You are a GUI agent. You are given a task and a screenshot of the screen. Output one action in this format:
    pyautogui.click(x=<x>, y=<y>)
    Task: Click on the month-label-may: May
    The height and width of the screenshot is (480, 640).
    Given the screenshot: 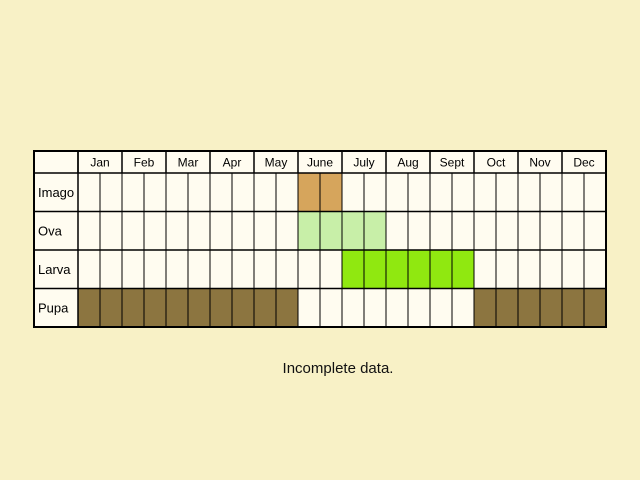 What is the action you would take?
    pyautogui.click(x=276, y=163)
    